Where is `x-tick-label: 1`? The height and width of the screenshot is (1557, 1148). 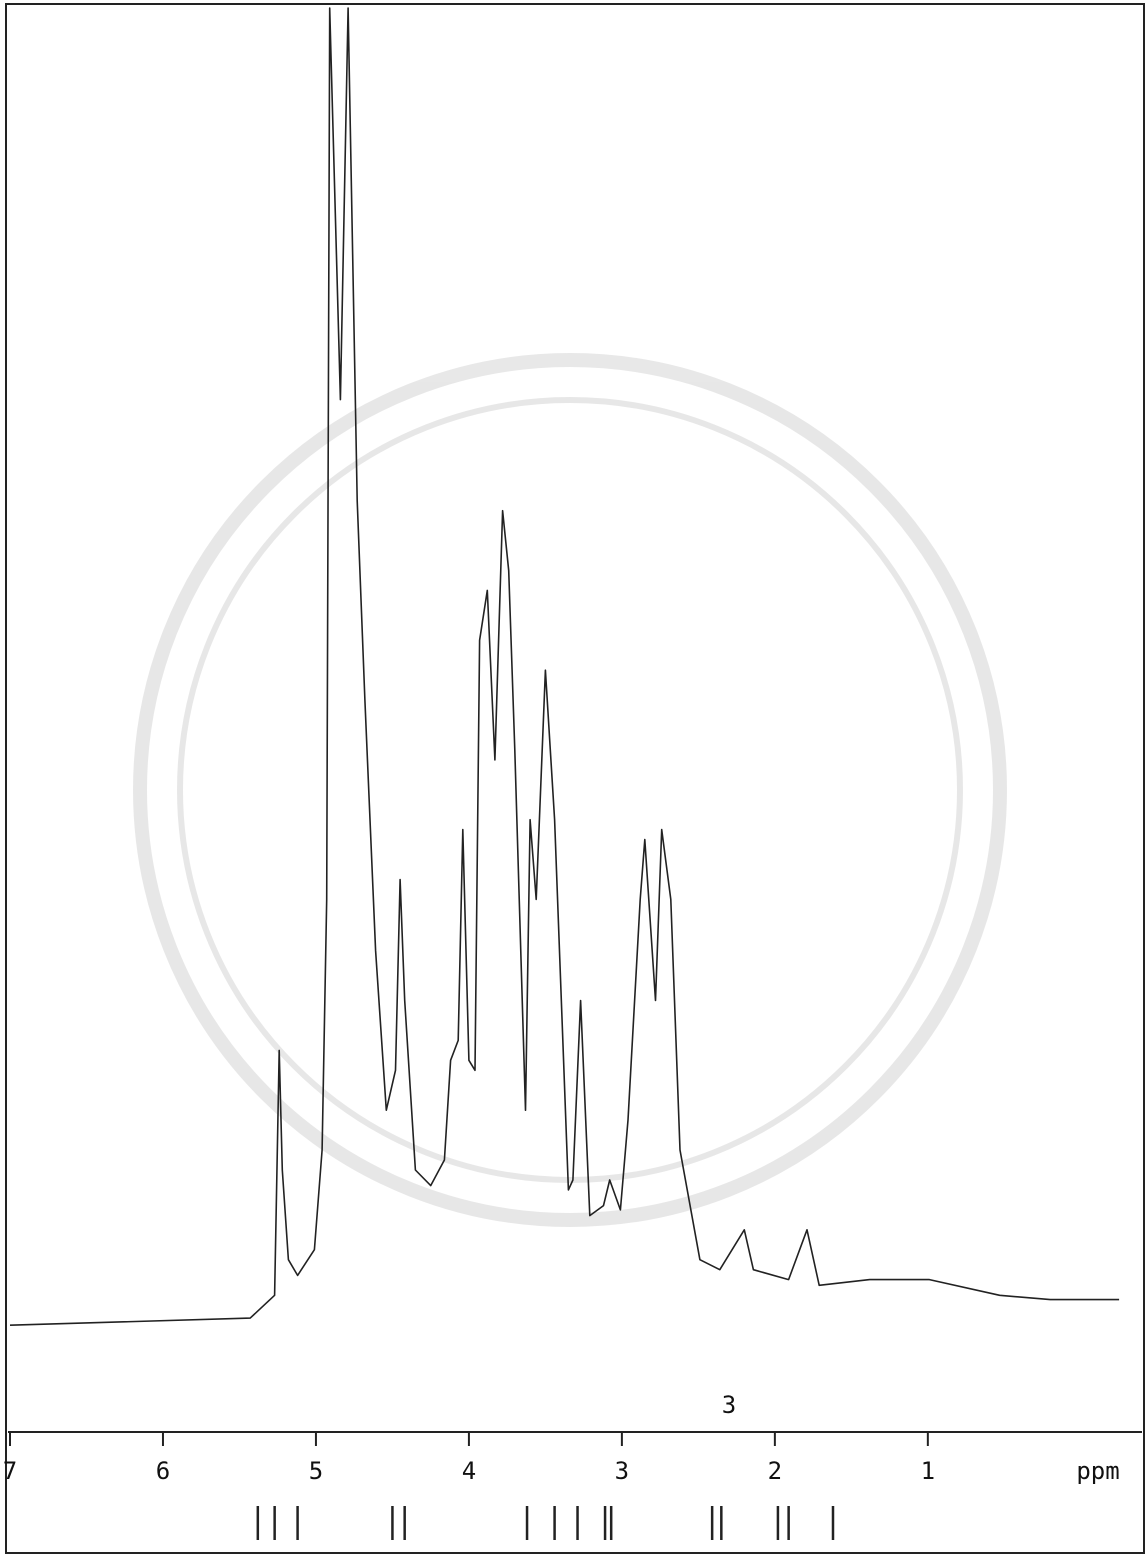 x-tick-label: 1 is located at coordinates (928, 1471).